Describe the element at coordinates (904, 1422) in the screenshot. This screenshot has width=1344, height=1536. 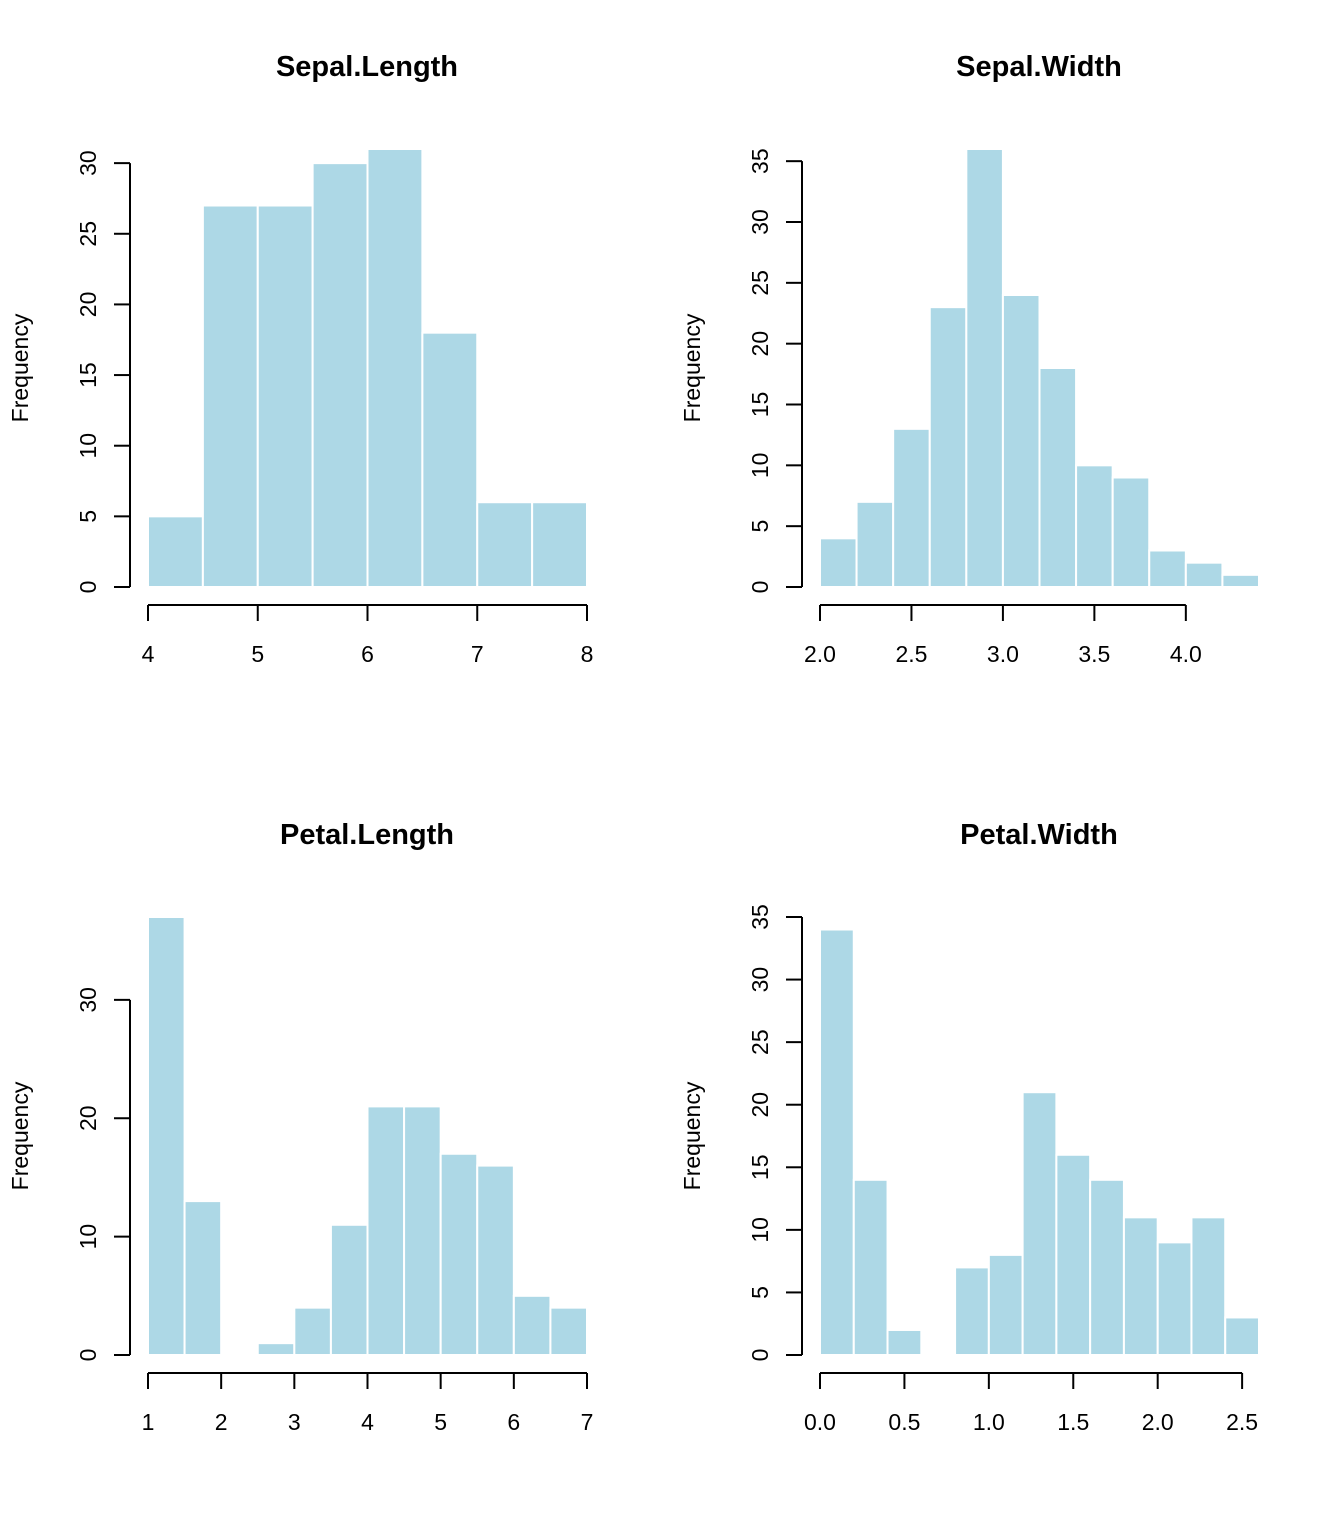
I see `x-tick-label: 0.5` at that location.